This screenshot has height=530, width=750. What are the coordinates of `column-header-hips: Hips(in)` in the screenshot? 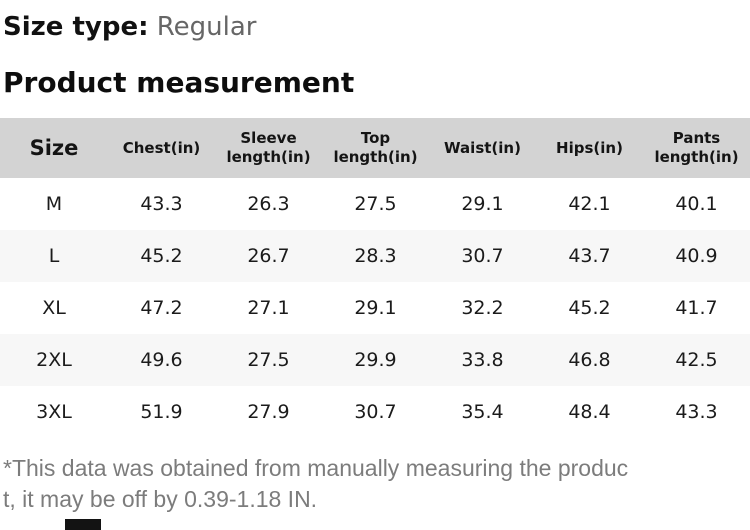 It's located at (589, 148).